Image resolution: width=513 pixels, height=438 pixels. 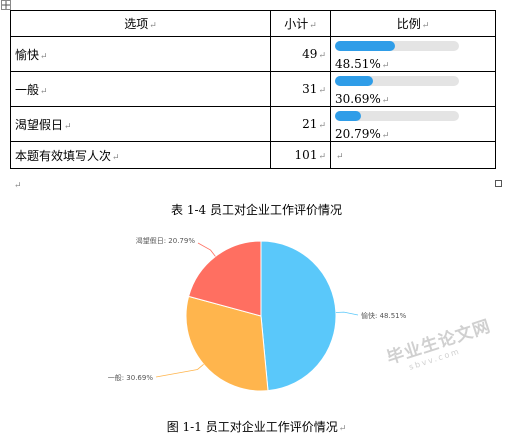 I want to click on ratio-cell: 48.51%↵, so click(x=413, y=54).